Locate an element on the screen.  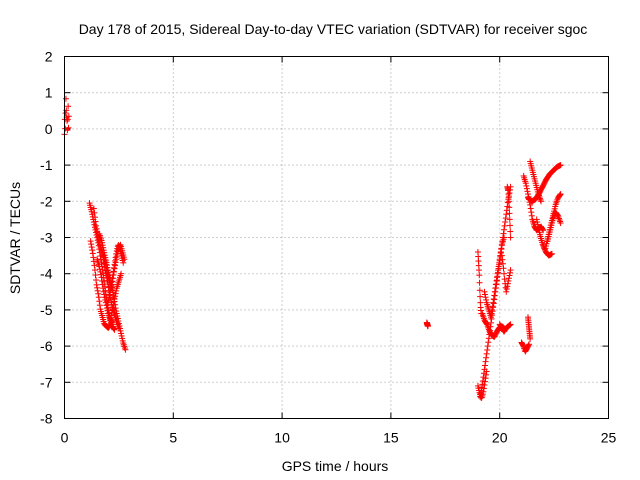
x-tick-label: 0 is located at coordinates (65, 438).